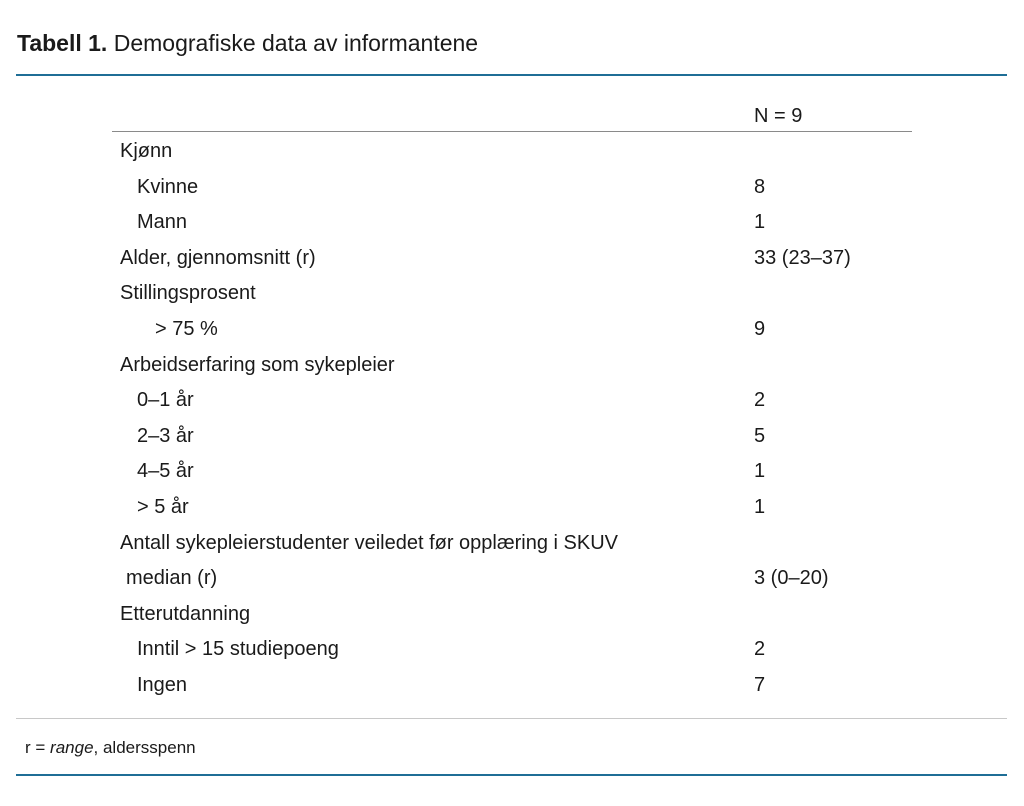 This screenshot has width=1024, height=806. I want to click on table-row: > 5 år 1, so click(512, 508).